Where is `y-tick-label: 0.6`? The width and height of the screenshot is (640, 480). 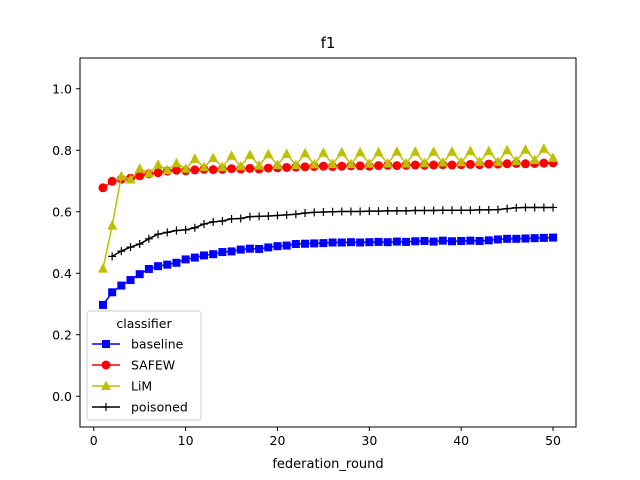
y-tick-label: 0.6 is located at coordinates (62, 211).